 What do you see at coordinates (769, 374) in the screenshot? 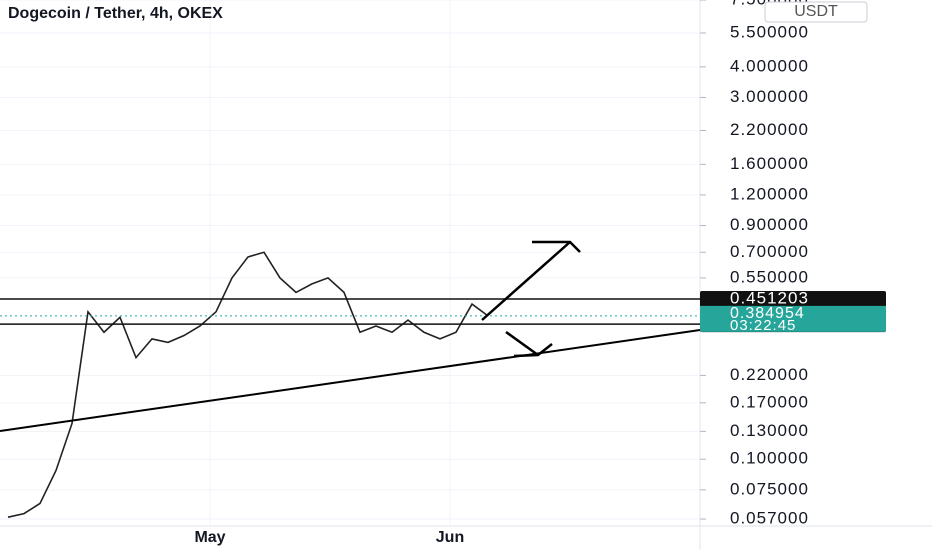
I see `y-tick-label: 0.220000` at bounding box center [769, 374].